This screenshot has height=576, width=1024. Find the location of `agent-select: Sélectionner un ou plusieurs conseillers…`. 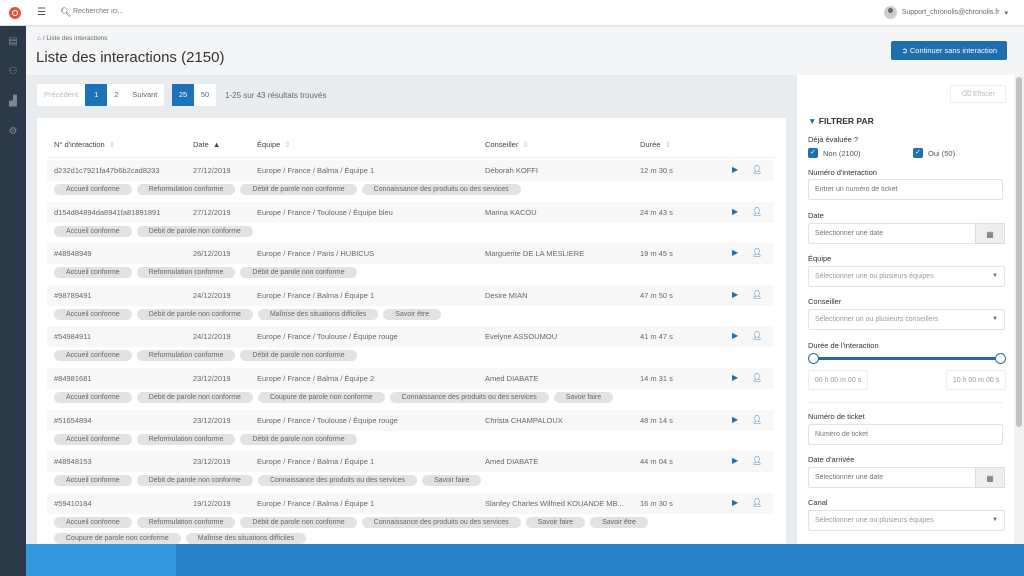

agent-select: Sélectionner un ou plusieurs conseillers… is located at coordinates (906, 319).